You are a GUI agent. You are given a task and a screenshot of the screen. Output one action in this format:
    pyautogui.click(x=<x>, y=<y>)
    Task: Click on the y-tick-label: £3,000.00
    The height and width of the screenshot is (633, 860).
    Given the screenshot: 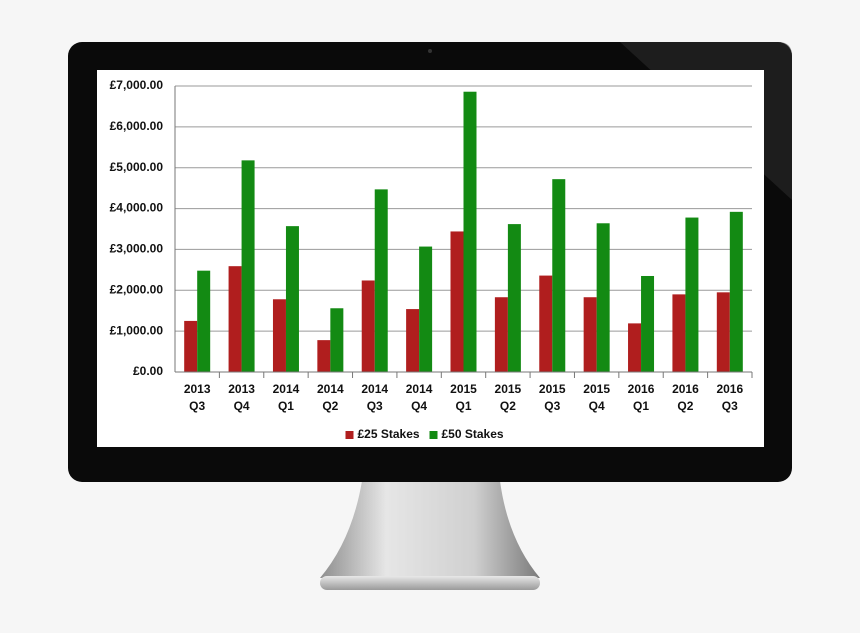 What is the action you would take?
    pyautogui.click(x=137, y=249)
    